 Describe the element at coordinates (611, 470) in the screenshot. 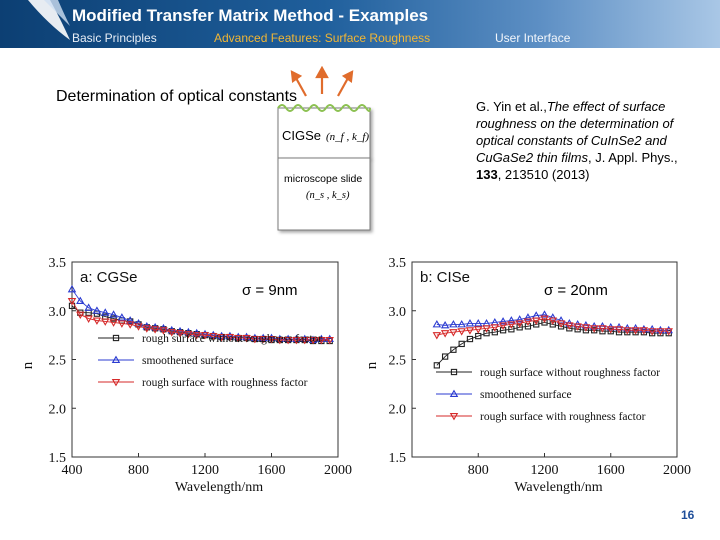

I see `x-tick-label: 1600` at that location.